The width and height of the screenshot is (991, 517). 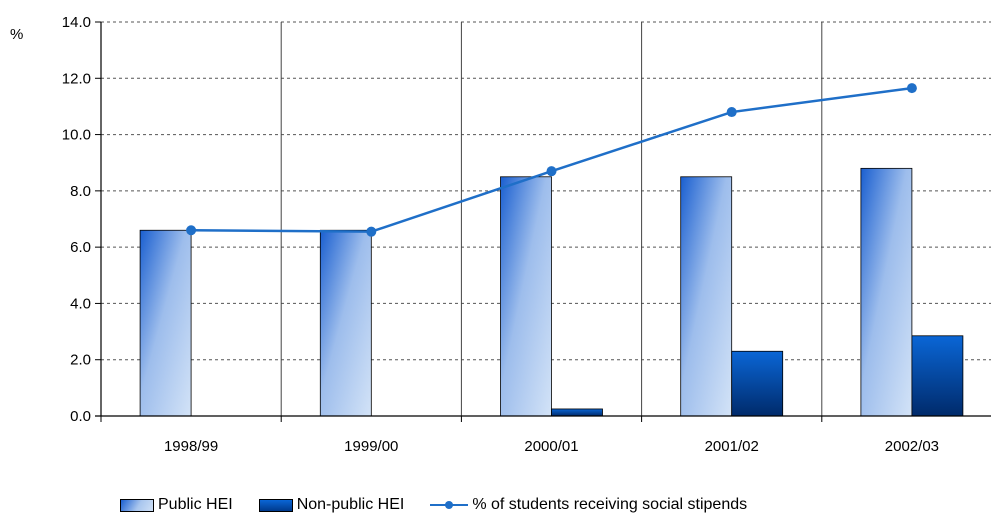 I want to click on y-tick-label-4: 8.0, so click(x=80, y=191).